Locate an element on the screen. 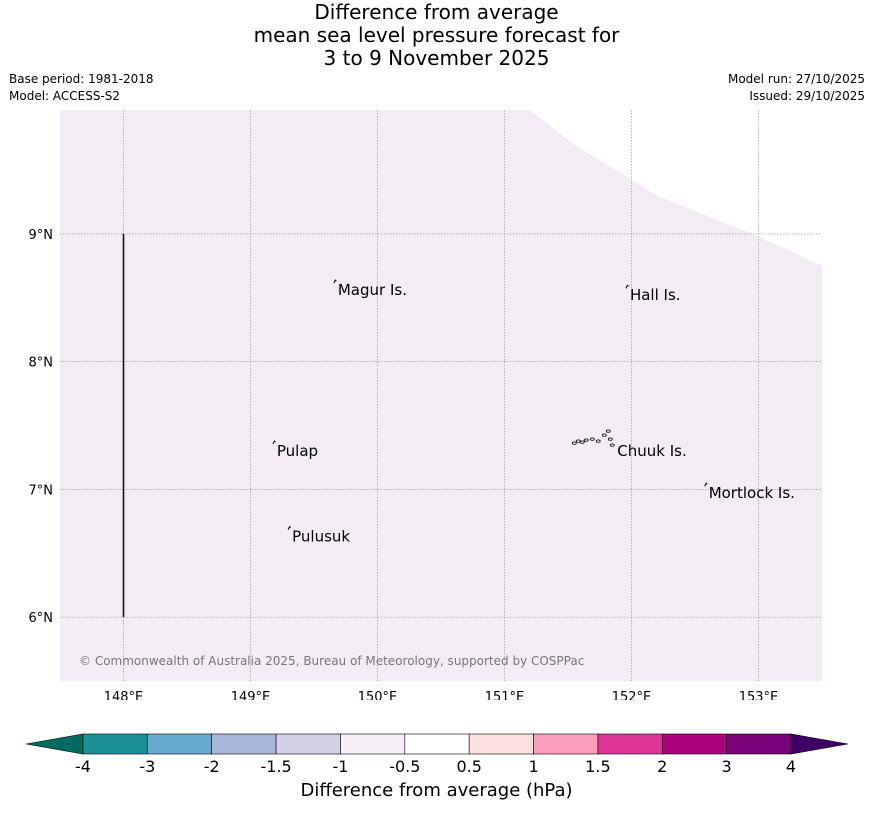 Image resolution: width=873 pixels, height=816 pixels. meta-left: Base period: 1981-2018 Model: ACCESS-S2 is located at coordinates (81, 88).